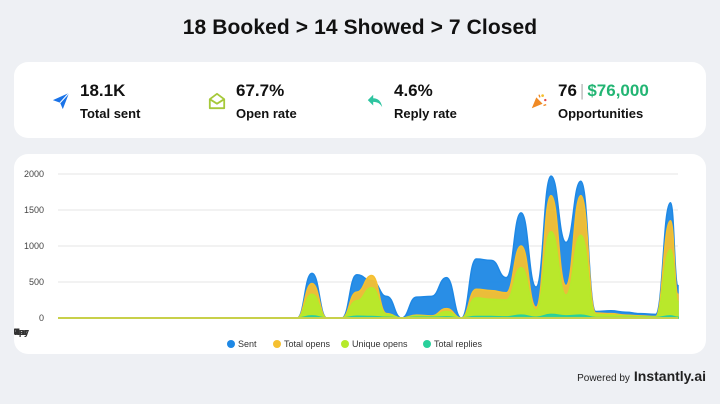  I want to click on stat-label: Opportunities, so click(601, 113).